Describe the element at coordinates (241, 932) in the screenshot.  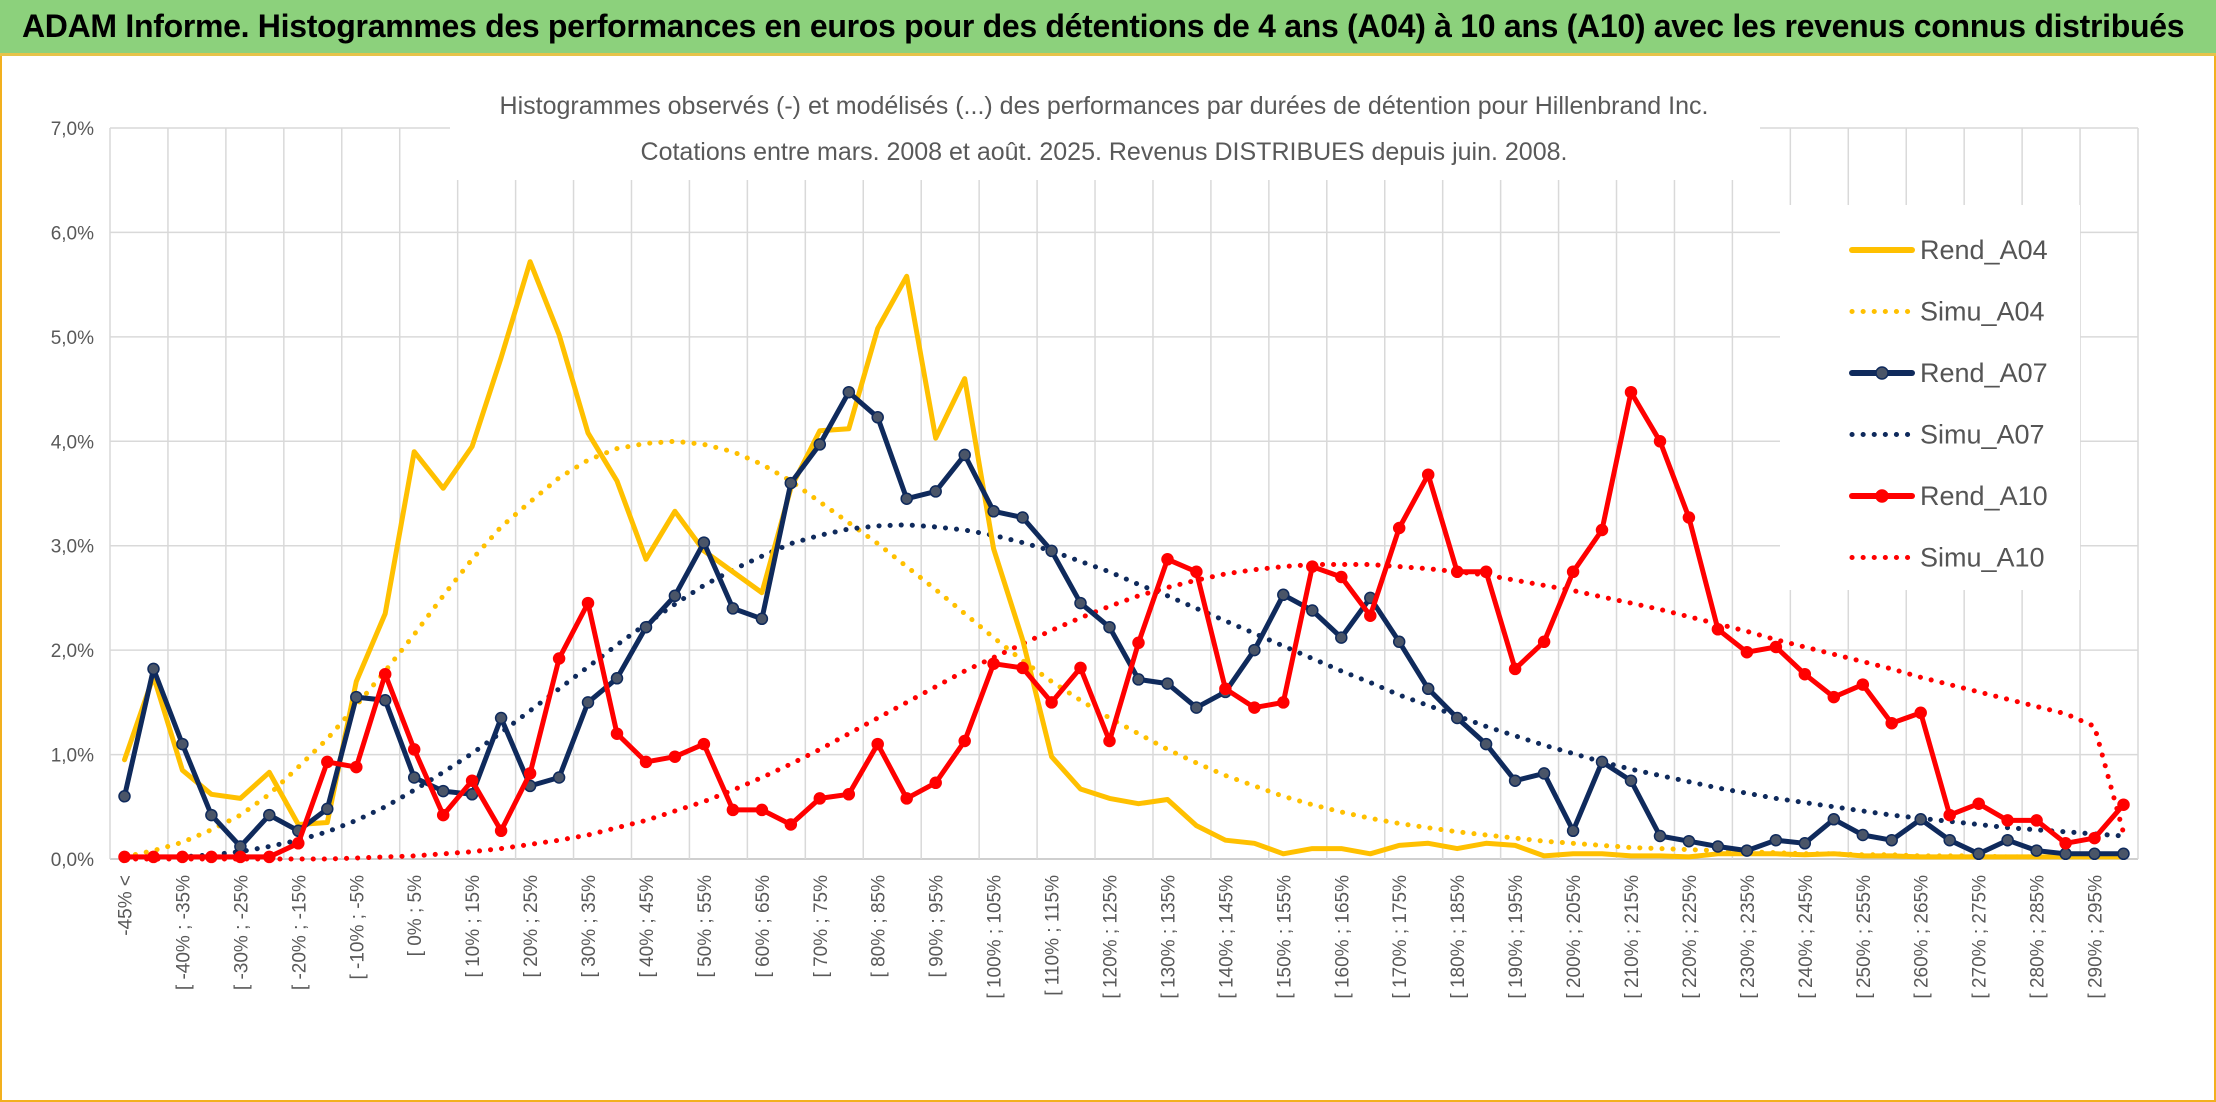
I see `x-tick-label: [ -30% ; -25%` at that location.